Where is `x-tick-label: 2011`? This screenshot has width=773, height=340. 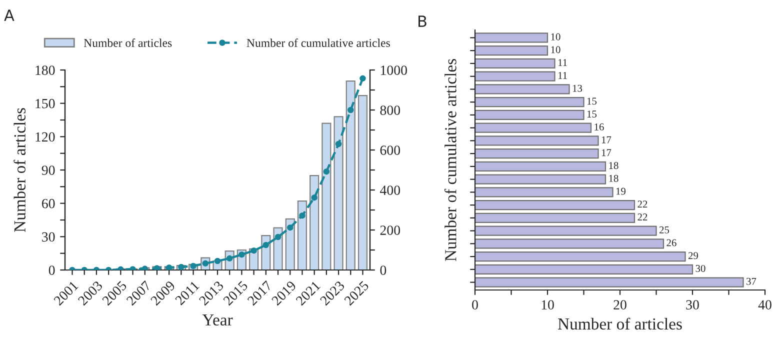 x-tick-label: 2011 is located at coordinates (187, 293).